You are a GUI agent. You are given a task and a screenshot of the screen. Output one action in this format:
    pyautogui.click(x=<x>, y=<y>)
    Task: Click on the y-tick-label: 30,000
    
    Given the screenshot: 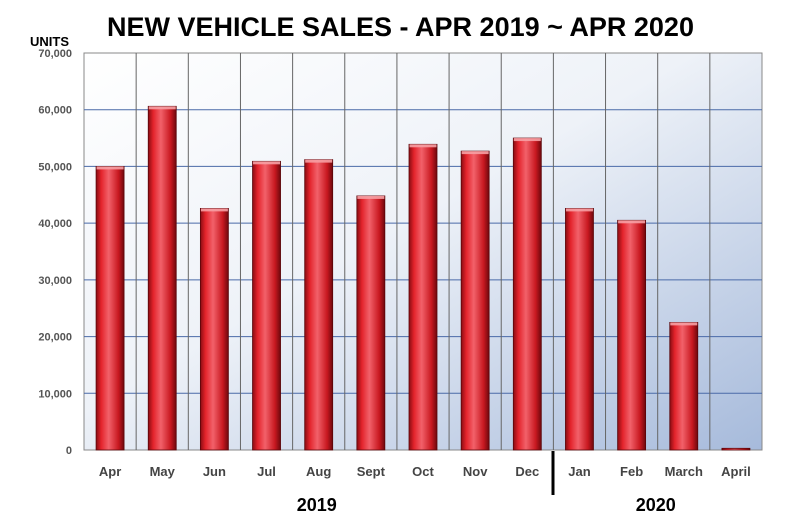 What is the action you would take?
    pyautogui.click(x=55, y=281)
    